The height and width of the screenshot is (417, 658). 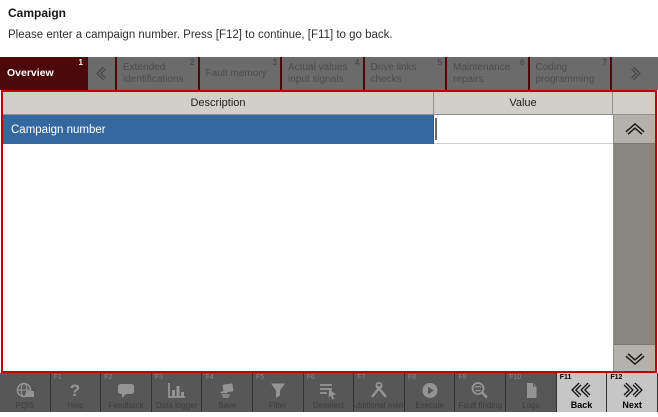 I want to click on column-header-value: Value, so click(x=523, y=103).